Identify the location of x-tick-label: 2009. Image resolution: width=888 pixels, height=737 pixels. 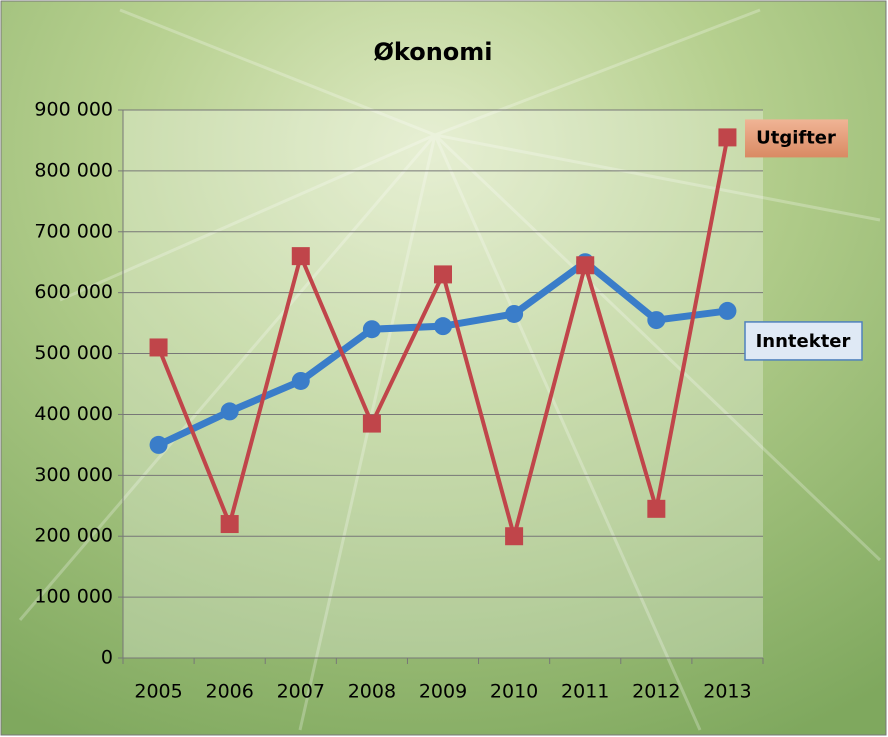
(443, 692).